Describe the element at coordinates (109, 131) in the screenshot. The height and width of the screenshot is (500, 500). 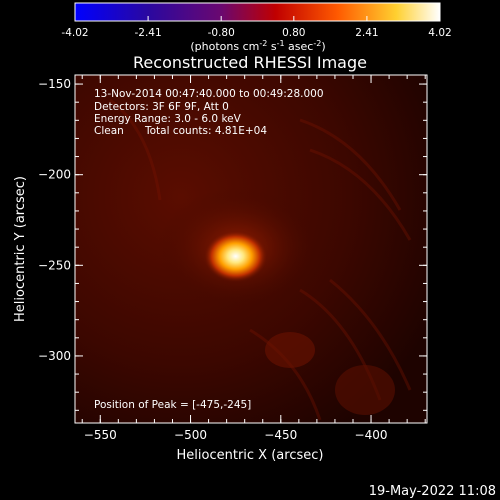
I see `annotation-method: Clean` at that location.